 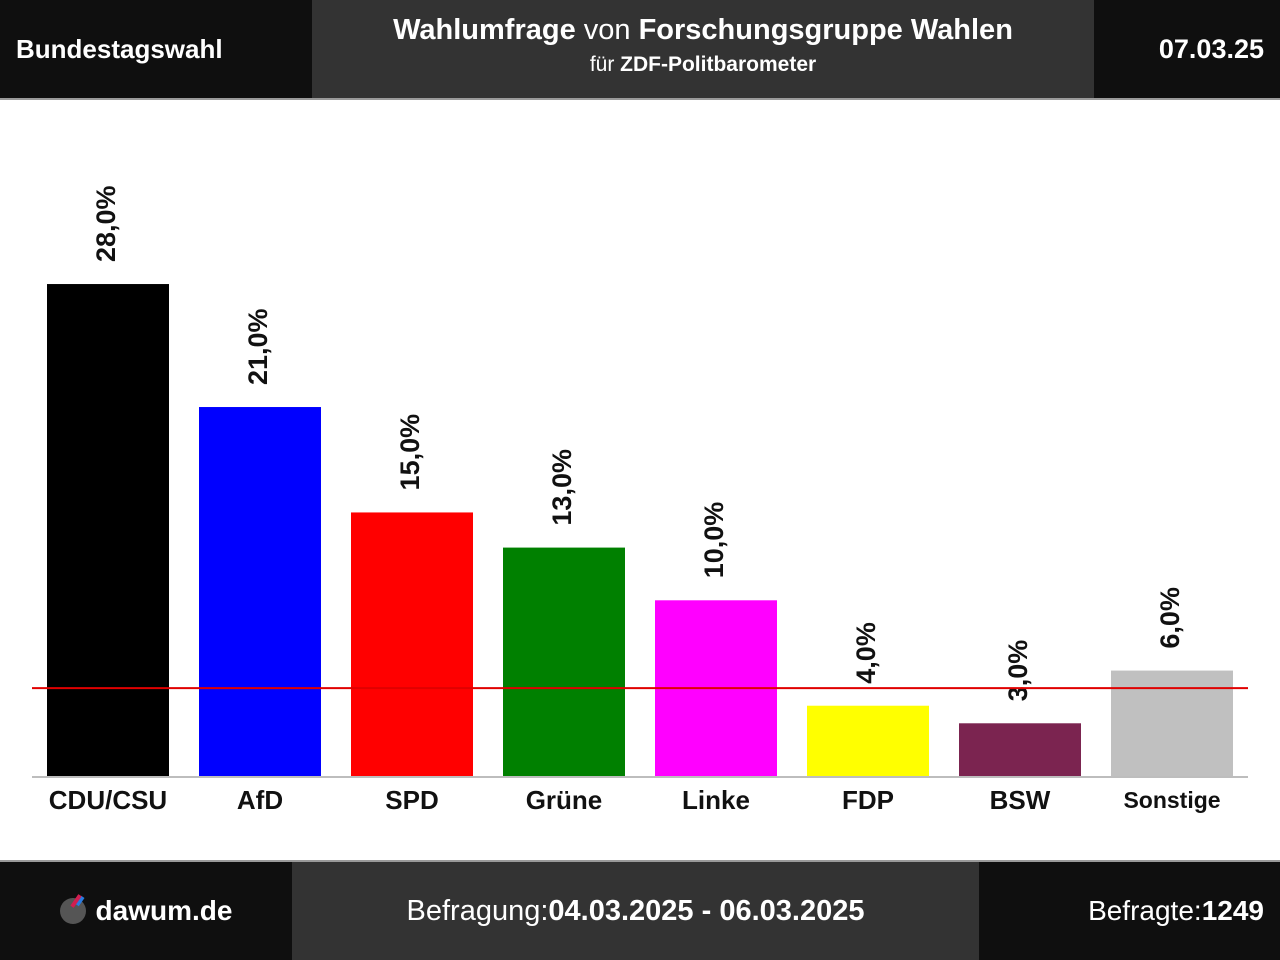 I want to click on subtitle-prefix: für, so click(x=605, y=64).